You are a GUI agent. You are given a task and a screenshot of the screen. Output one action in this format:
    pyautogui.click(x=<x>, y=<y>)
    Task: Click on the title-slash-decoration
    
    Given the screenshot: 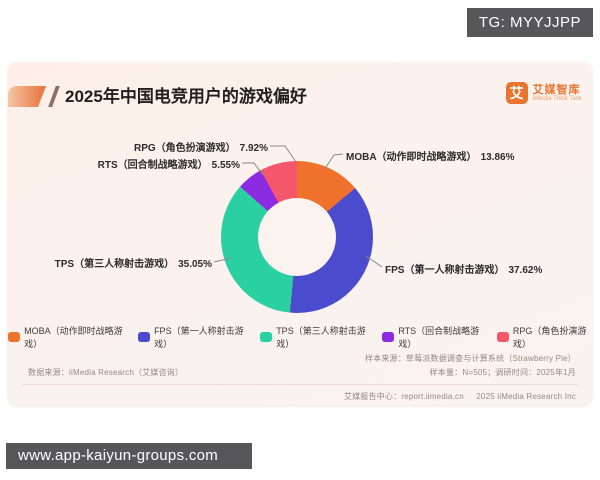 What is the action you would take?
    pyautogui.click(x=54, y=96)
    